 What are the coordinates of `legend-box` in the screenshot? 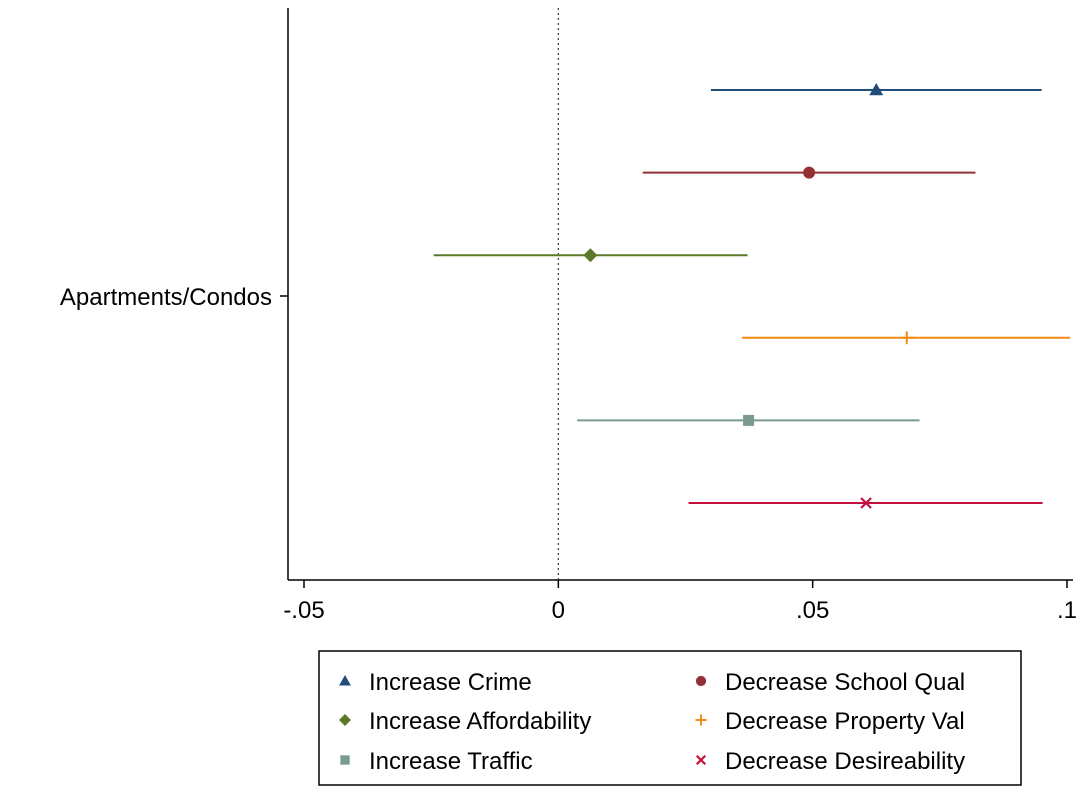 It's located at (670, 718).